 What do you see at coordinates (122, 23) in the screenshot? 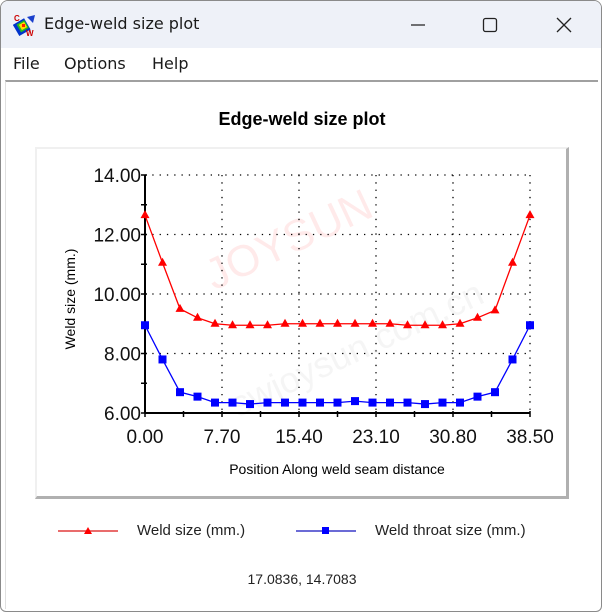
I see `window-title: Edge-weld size plot` at bounding box center [122, 23].